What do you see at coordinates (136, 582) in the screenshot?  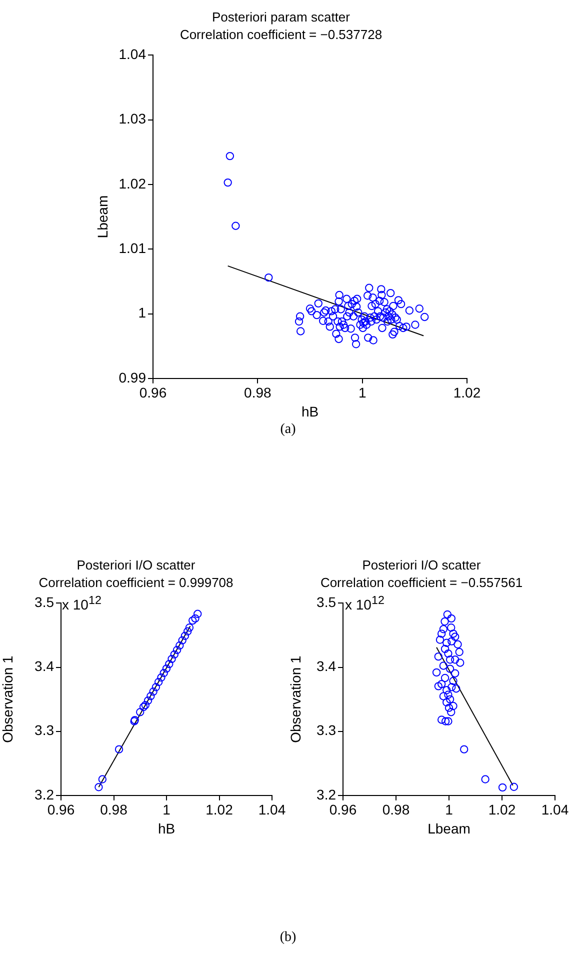 I see `chart-subtitle: Correlation coefficient = 0.999708` at bounding box center [136, 582].